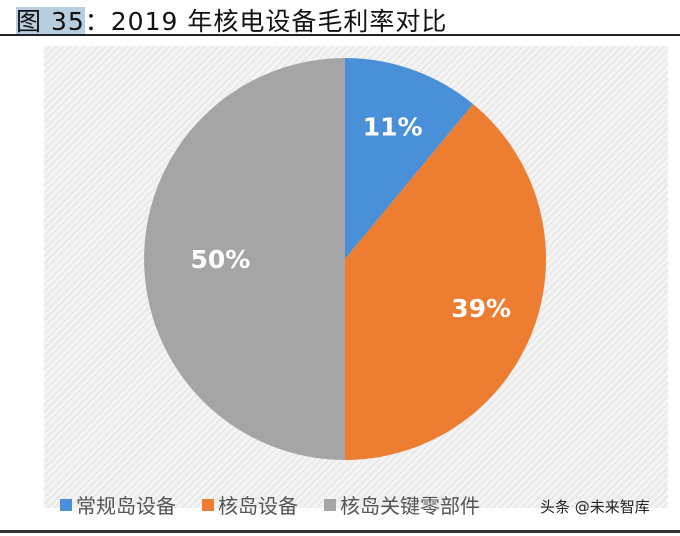  What do you see at coordinates (393, 127) in the screenshot?
I see `data-label: 11%` at bounding box center [393, 127].